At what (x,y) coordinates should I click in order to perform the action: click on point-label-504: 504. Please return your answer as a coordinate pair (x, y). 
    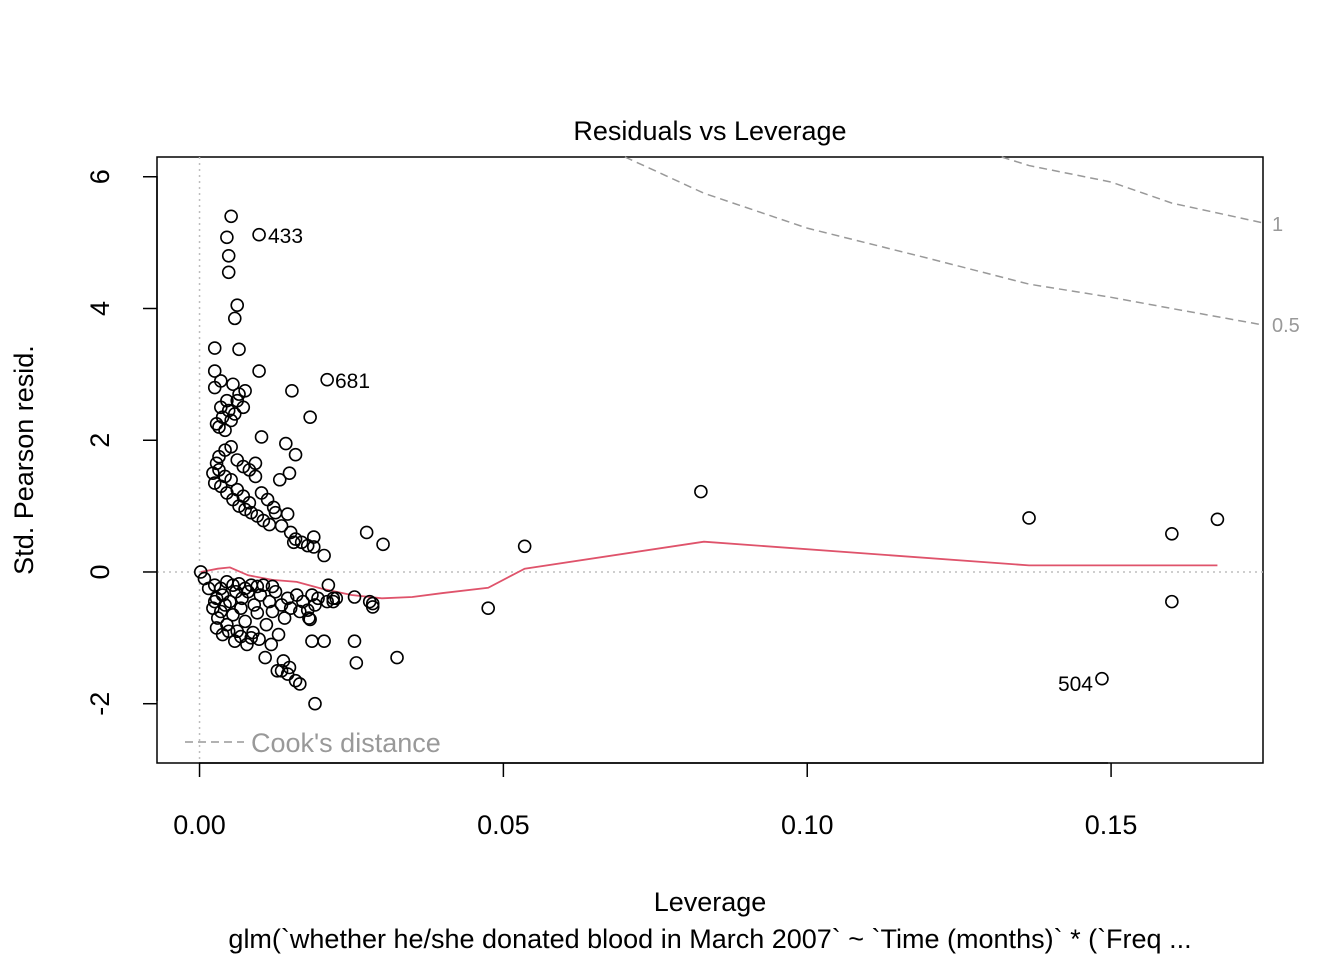
    Looking at the image, I should click on (1075, 684).